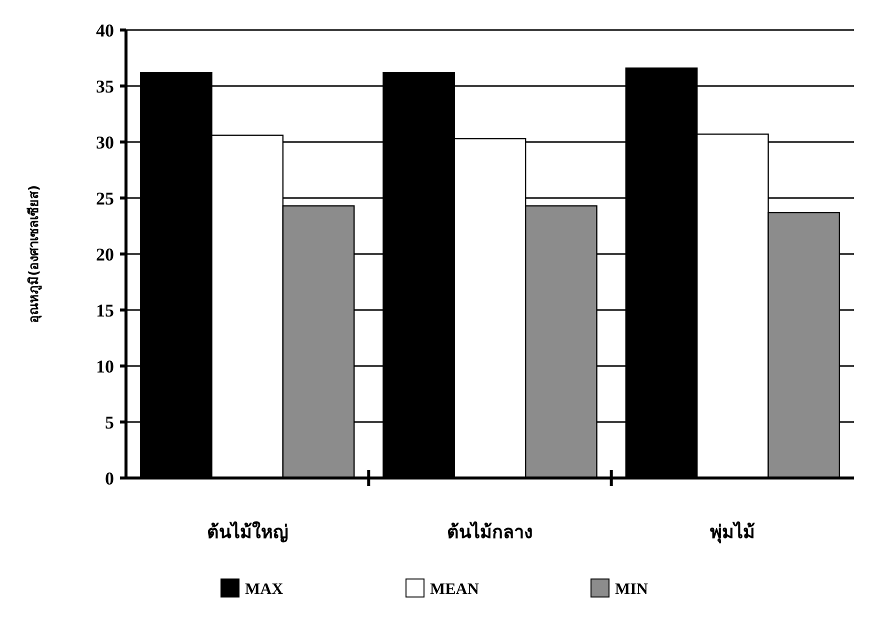  What do you see at coordinates (247, 532) in the screenshot?
I see `x-tick-label: ต้นไม้ใหญ่` at bounding box center [247, 532].